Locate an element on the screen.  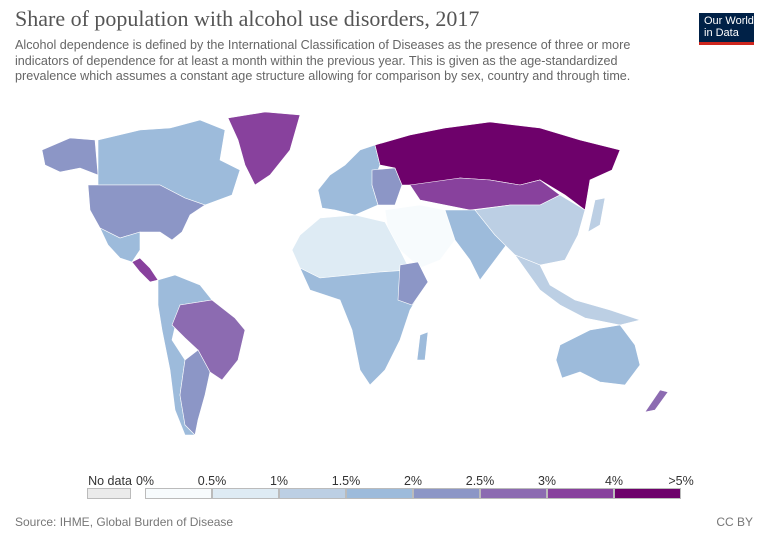
region-argentina is located at coordinates (195, 392).